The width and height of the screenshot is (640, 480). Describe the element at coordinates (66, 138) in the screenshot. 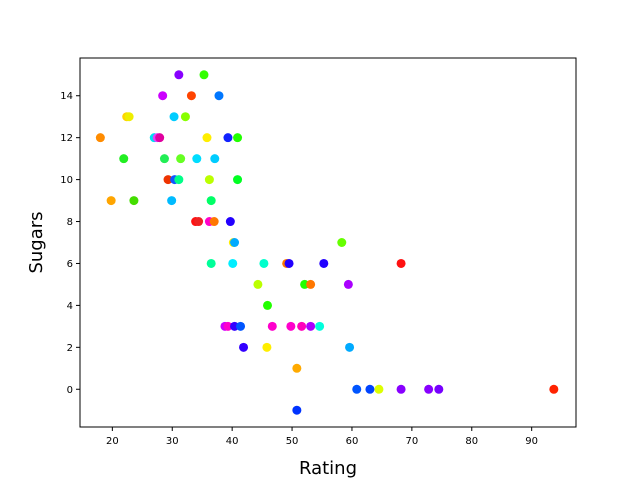

I see `y-tick-label: 12` at that location.